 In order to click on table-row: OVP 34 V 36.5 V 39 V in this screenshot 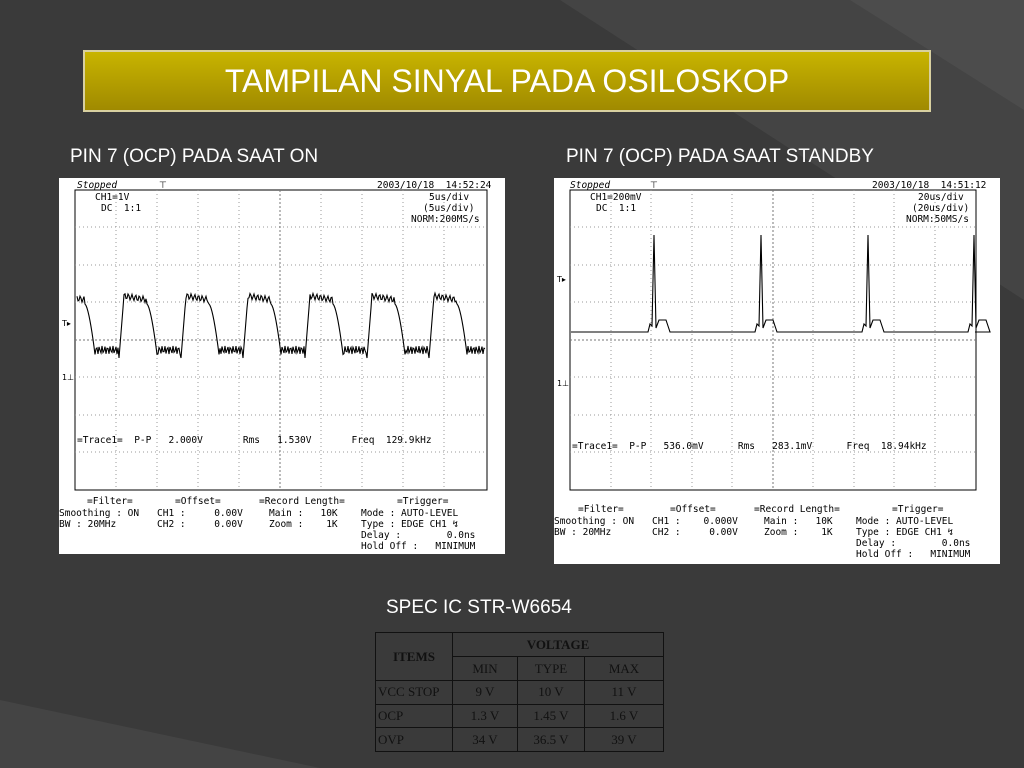, I will do `click(519, 739)`.